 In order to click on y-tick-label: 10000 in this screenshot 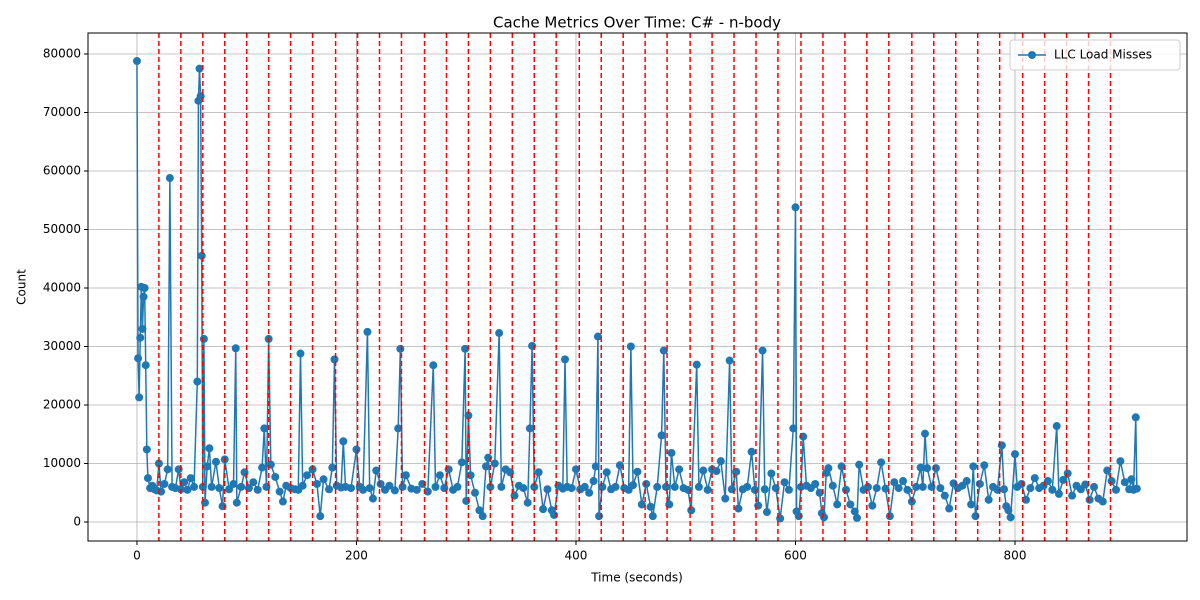, I will do `click(62, 463)`.